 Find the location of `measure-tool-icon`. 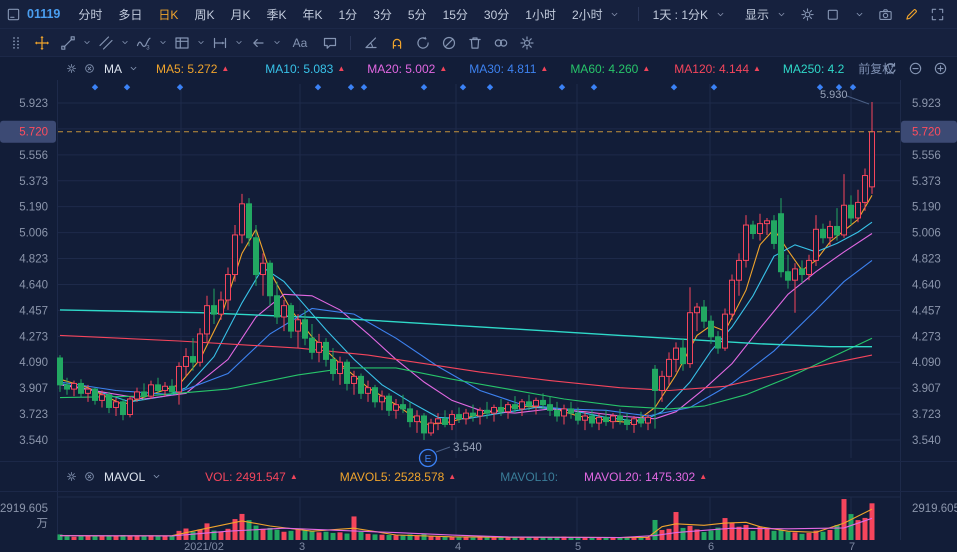

measure-tool-icon is located at coordinates (220, 43).